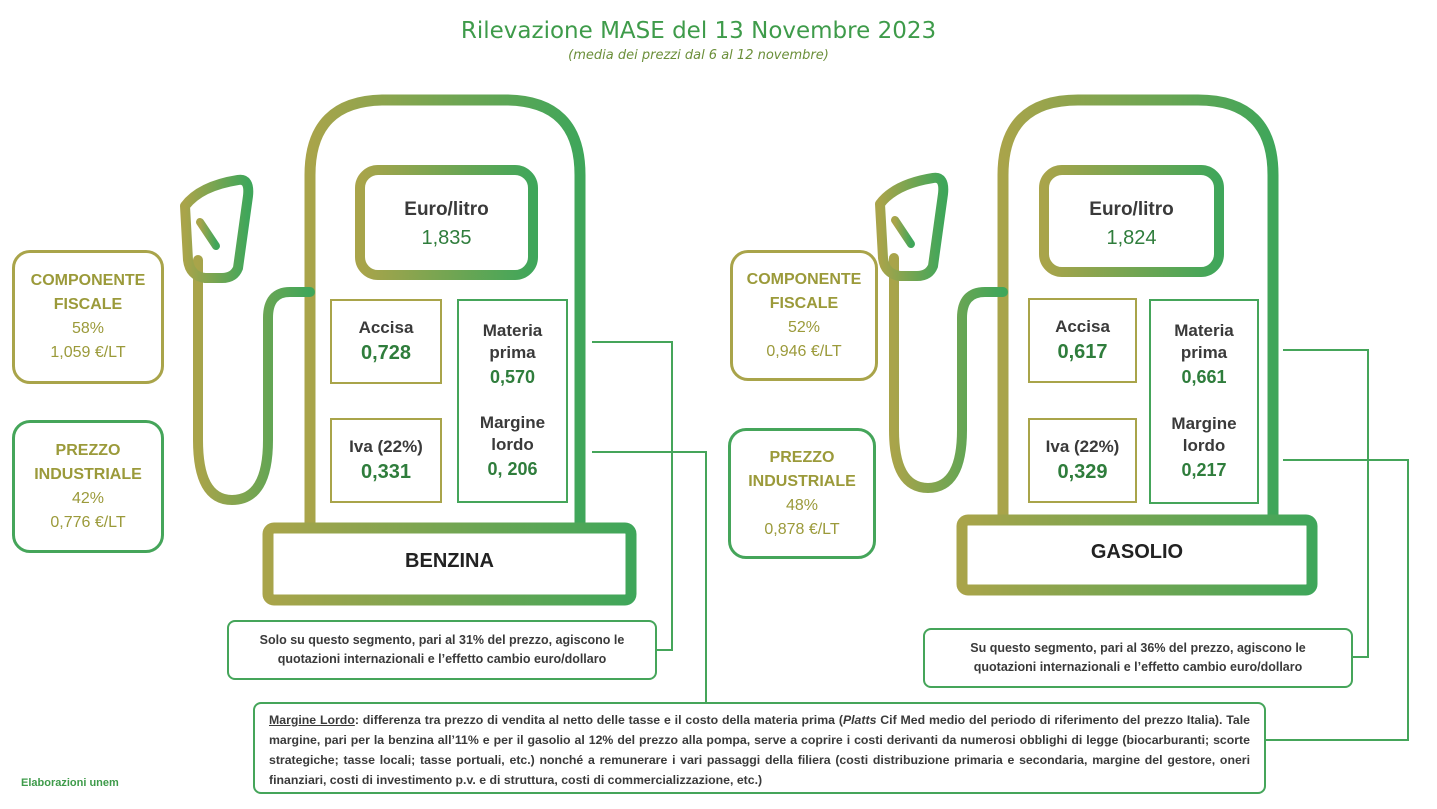 The height and width of the screenshot is (809, 1437). What do you see at coordinates (802, 529) in the screenshot?
I see `industriale-value: 0,878 €/LT` at bounding box center [802, 529].